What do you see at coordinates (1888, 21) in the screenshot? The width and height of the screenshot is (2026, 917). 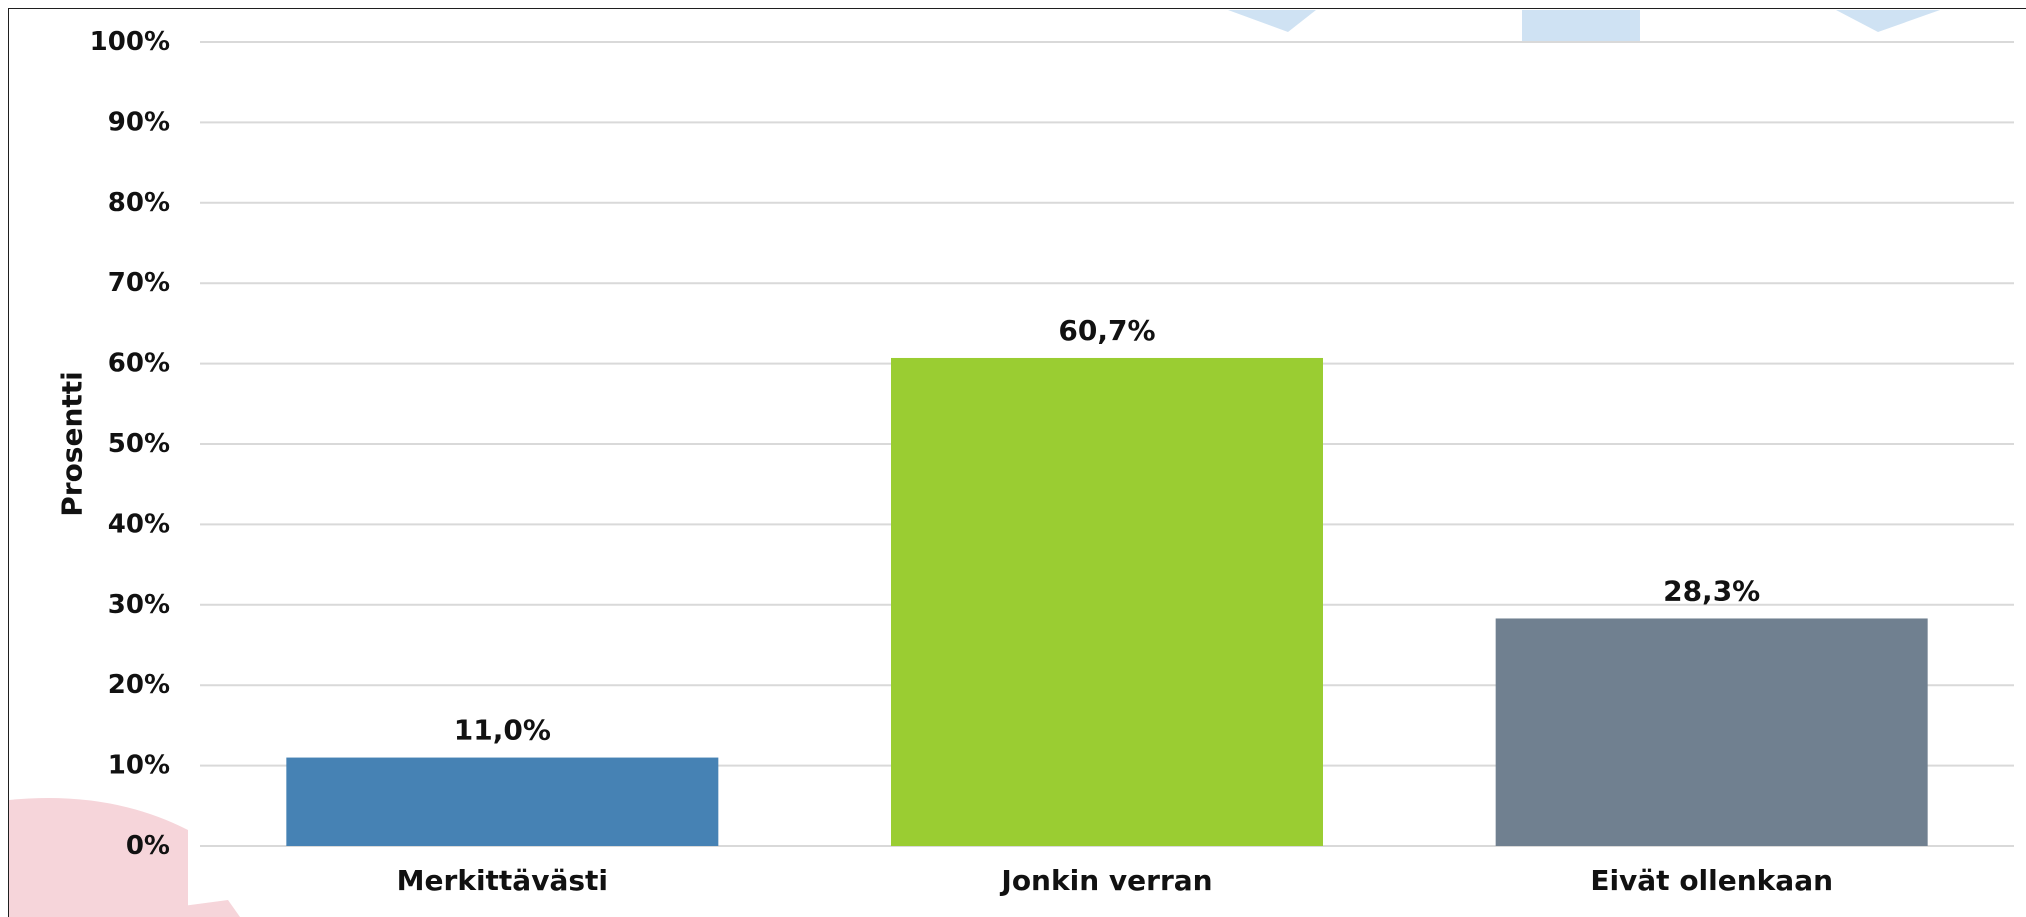 I see `decor-blue-triangle-right` at bounding box center [1888, 21].